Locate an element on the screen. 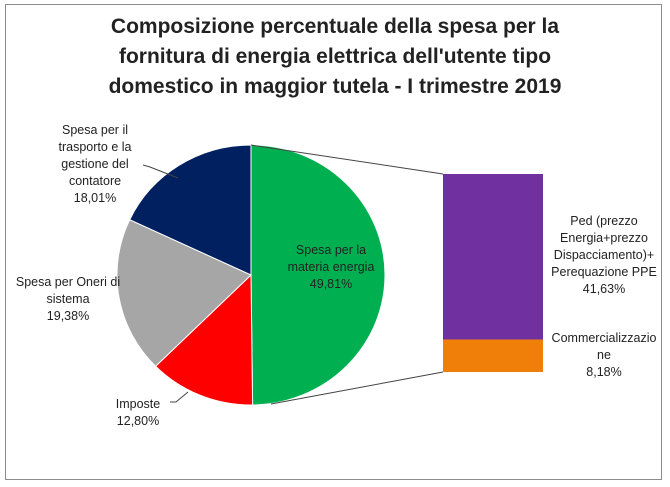 The image size is (670, 487). connector-line-top is located at coordinates (347, 159).